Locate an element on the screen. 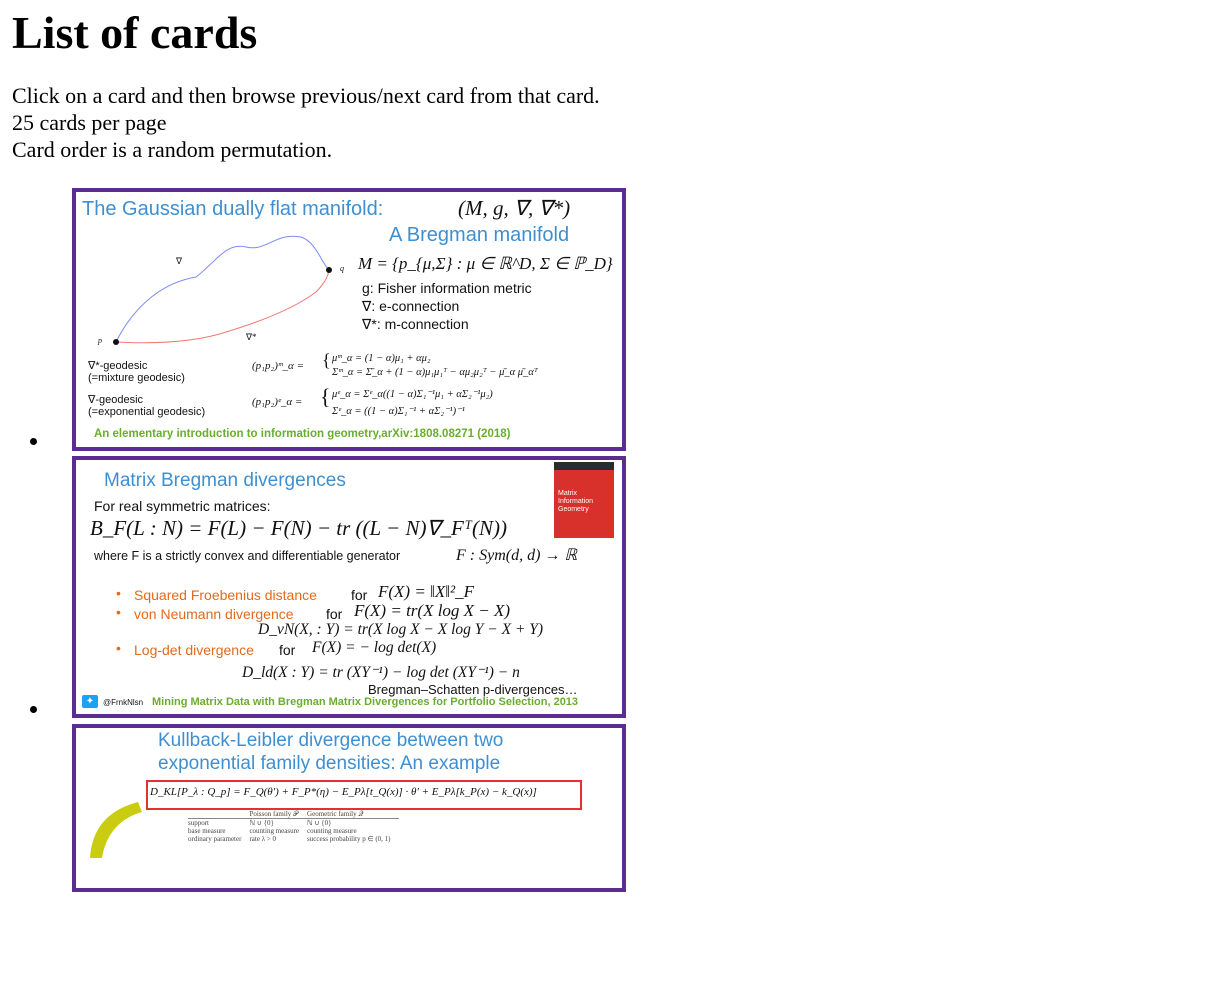 Image resolution: width=1229 pixels, height=992 pixels. card-title: exponential family densities: An example is located at coordinates (329, 763).